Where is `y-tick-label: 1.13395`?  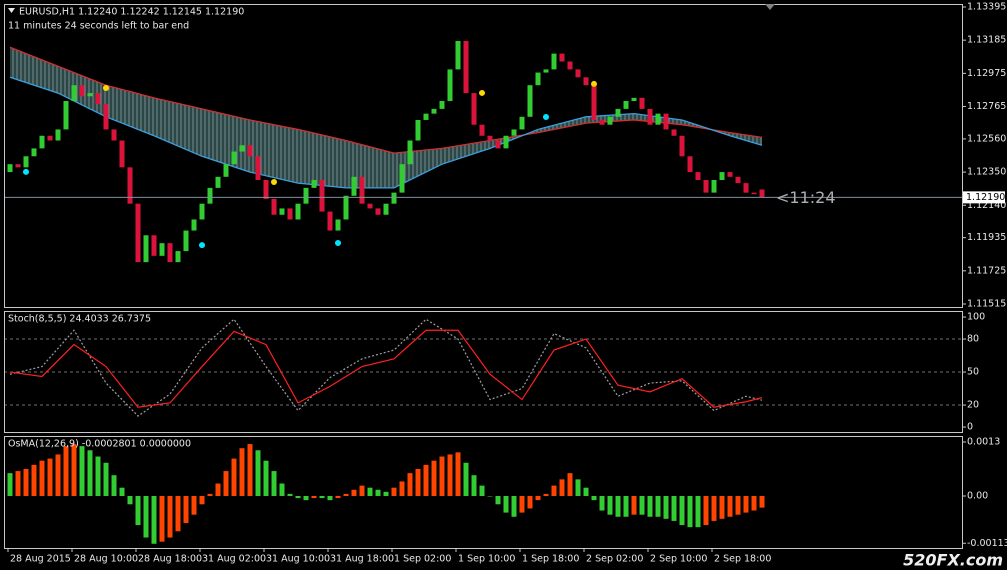
y-tick-label: 1.13395 is located at coordinates (986, 7).